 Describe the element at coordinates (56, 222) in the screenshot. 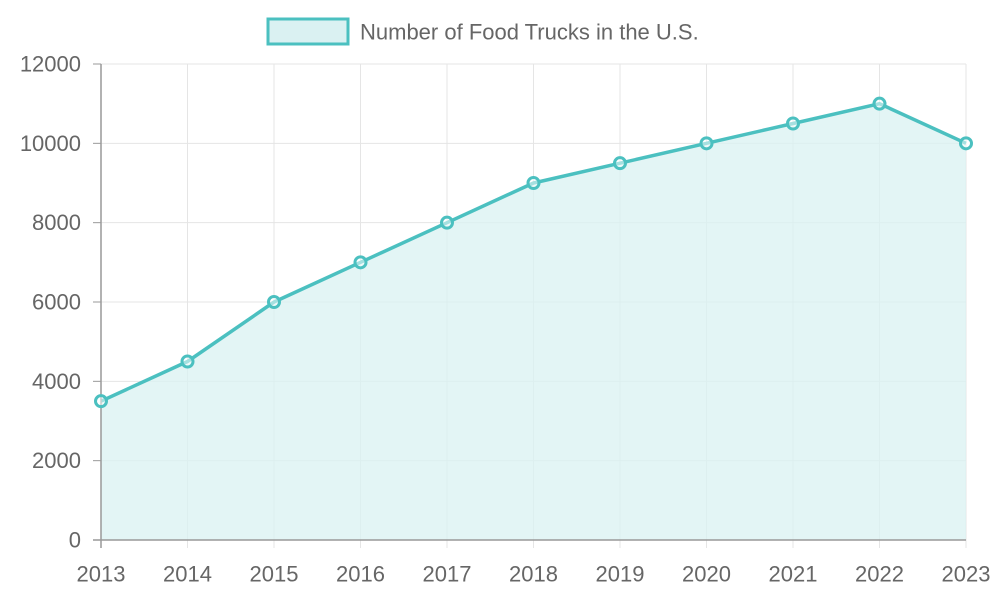

I see `y-tick-label: 8000` at that location.